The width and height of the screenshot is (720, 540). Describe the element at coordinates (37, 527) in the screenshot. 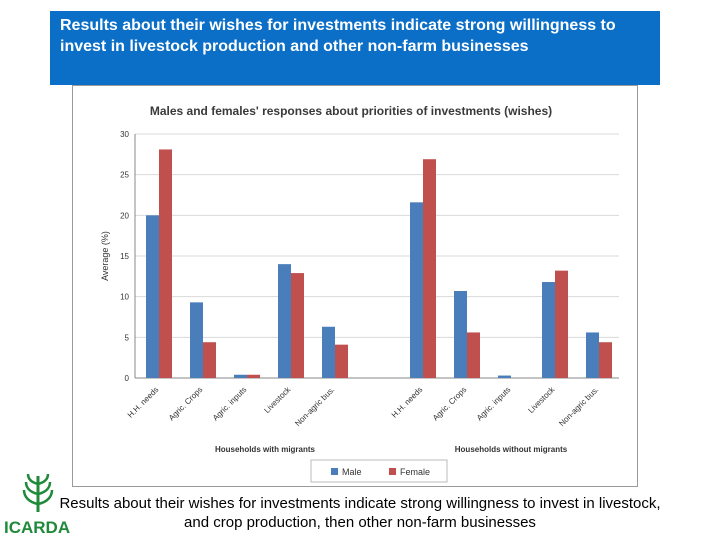

I see `logo-text: ICARDA` at that location.